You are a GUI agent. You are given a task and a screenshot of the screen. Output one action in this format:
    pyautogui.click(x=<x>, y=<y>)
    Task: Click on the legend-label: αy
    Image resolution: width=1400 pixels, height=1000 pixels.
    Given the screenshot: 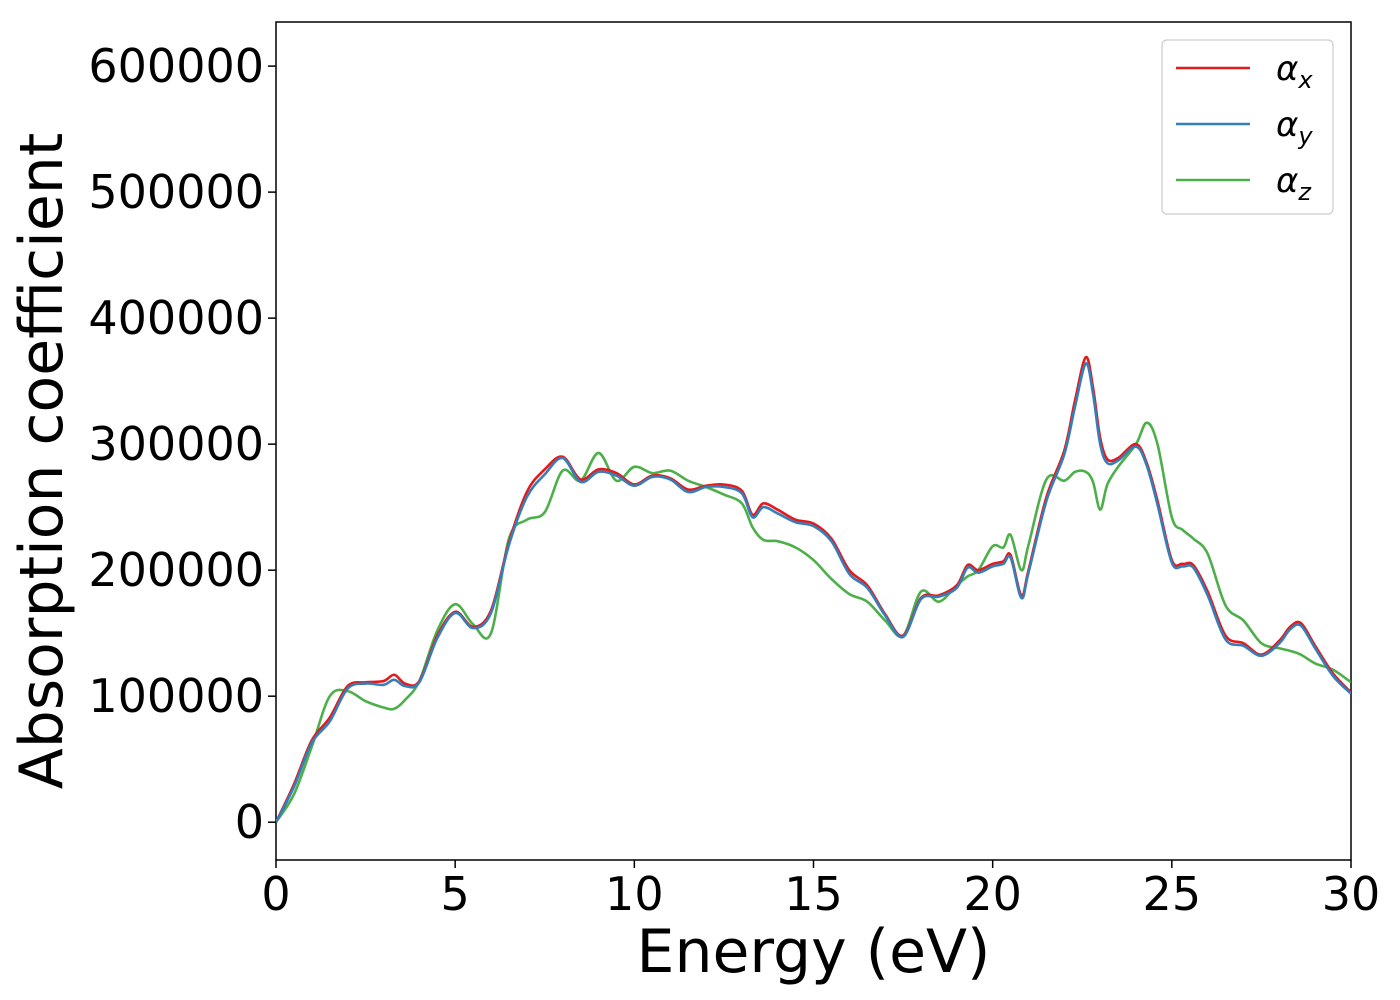 What is the action you would take?
    pyautogui.click(x=1294, y=127)
    